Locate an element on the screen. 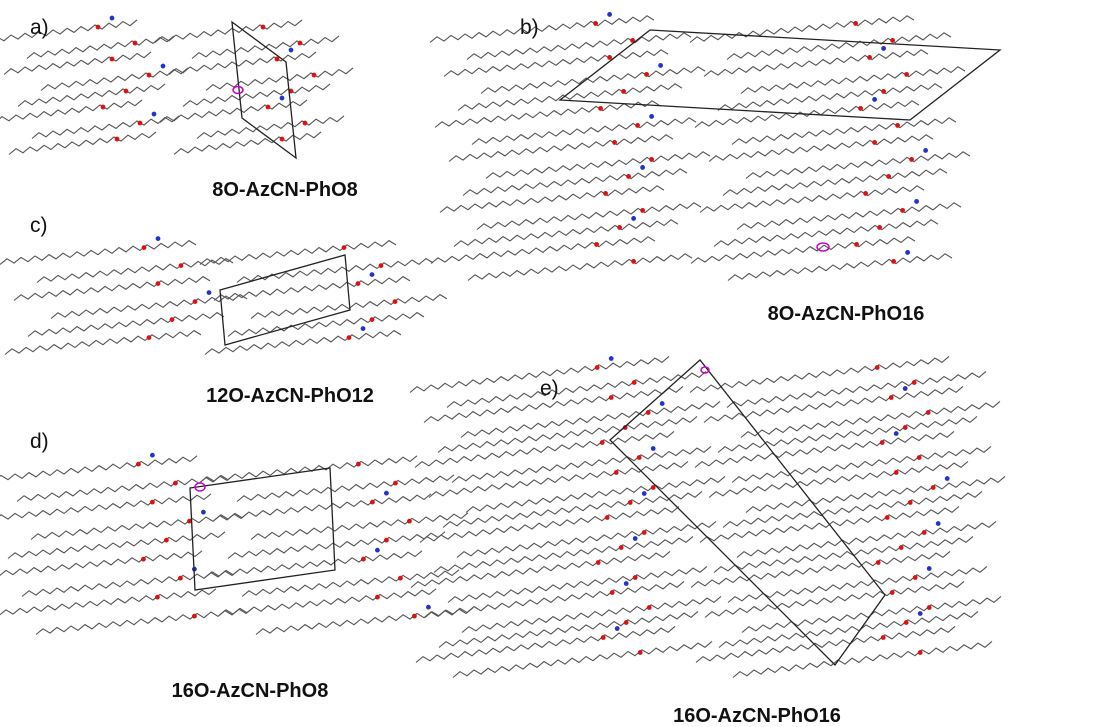 This screenshot has width=1116, height=727. panel-caption: 16O-AzCN-PhO8 is located at coordinates (250, 691).